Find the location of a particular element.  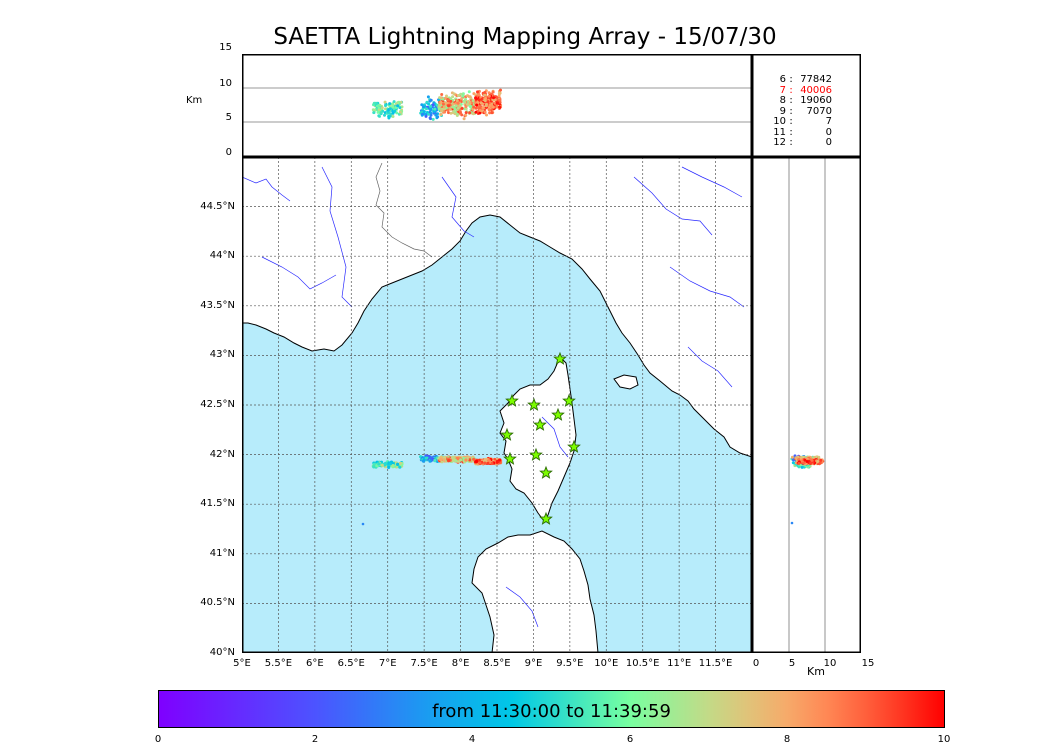

colorbar-tick: 2 is located at coordinates (315, 739).